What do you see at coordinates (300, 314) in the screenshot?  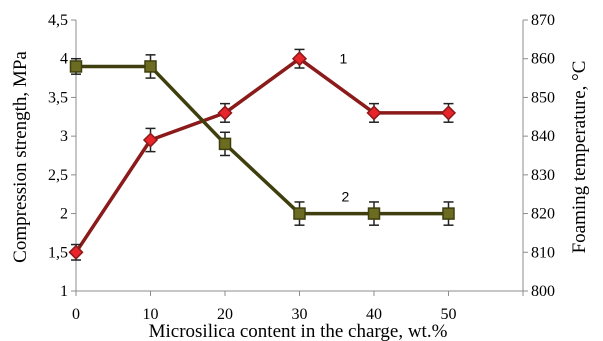 I see `x-tick-label: 30` at bounding box center [300, 314].